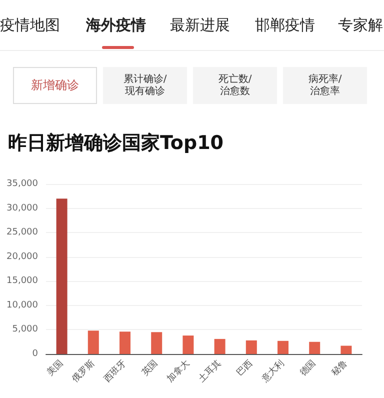  Describe the element at coordinates (22, 281) in the screenshot. I see `y-tick-label: 15,000` at that location.